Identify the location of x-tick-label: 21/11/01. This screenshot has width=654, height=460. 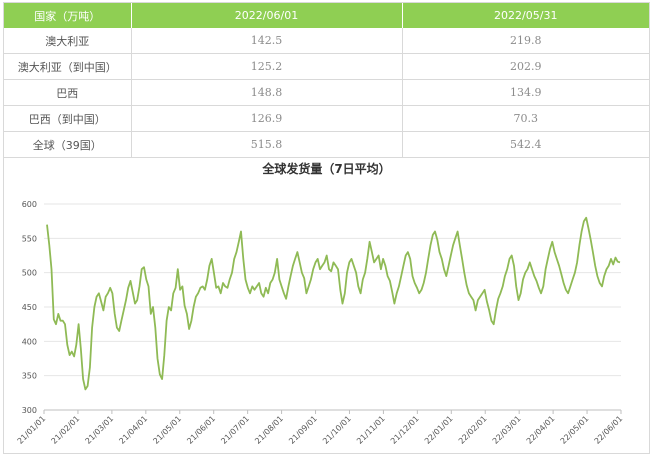
(371, 430).